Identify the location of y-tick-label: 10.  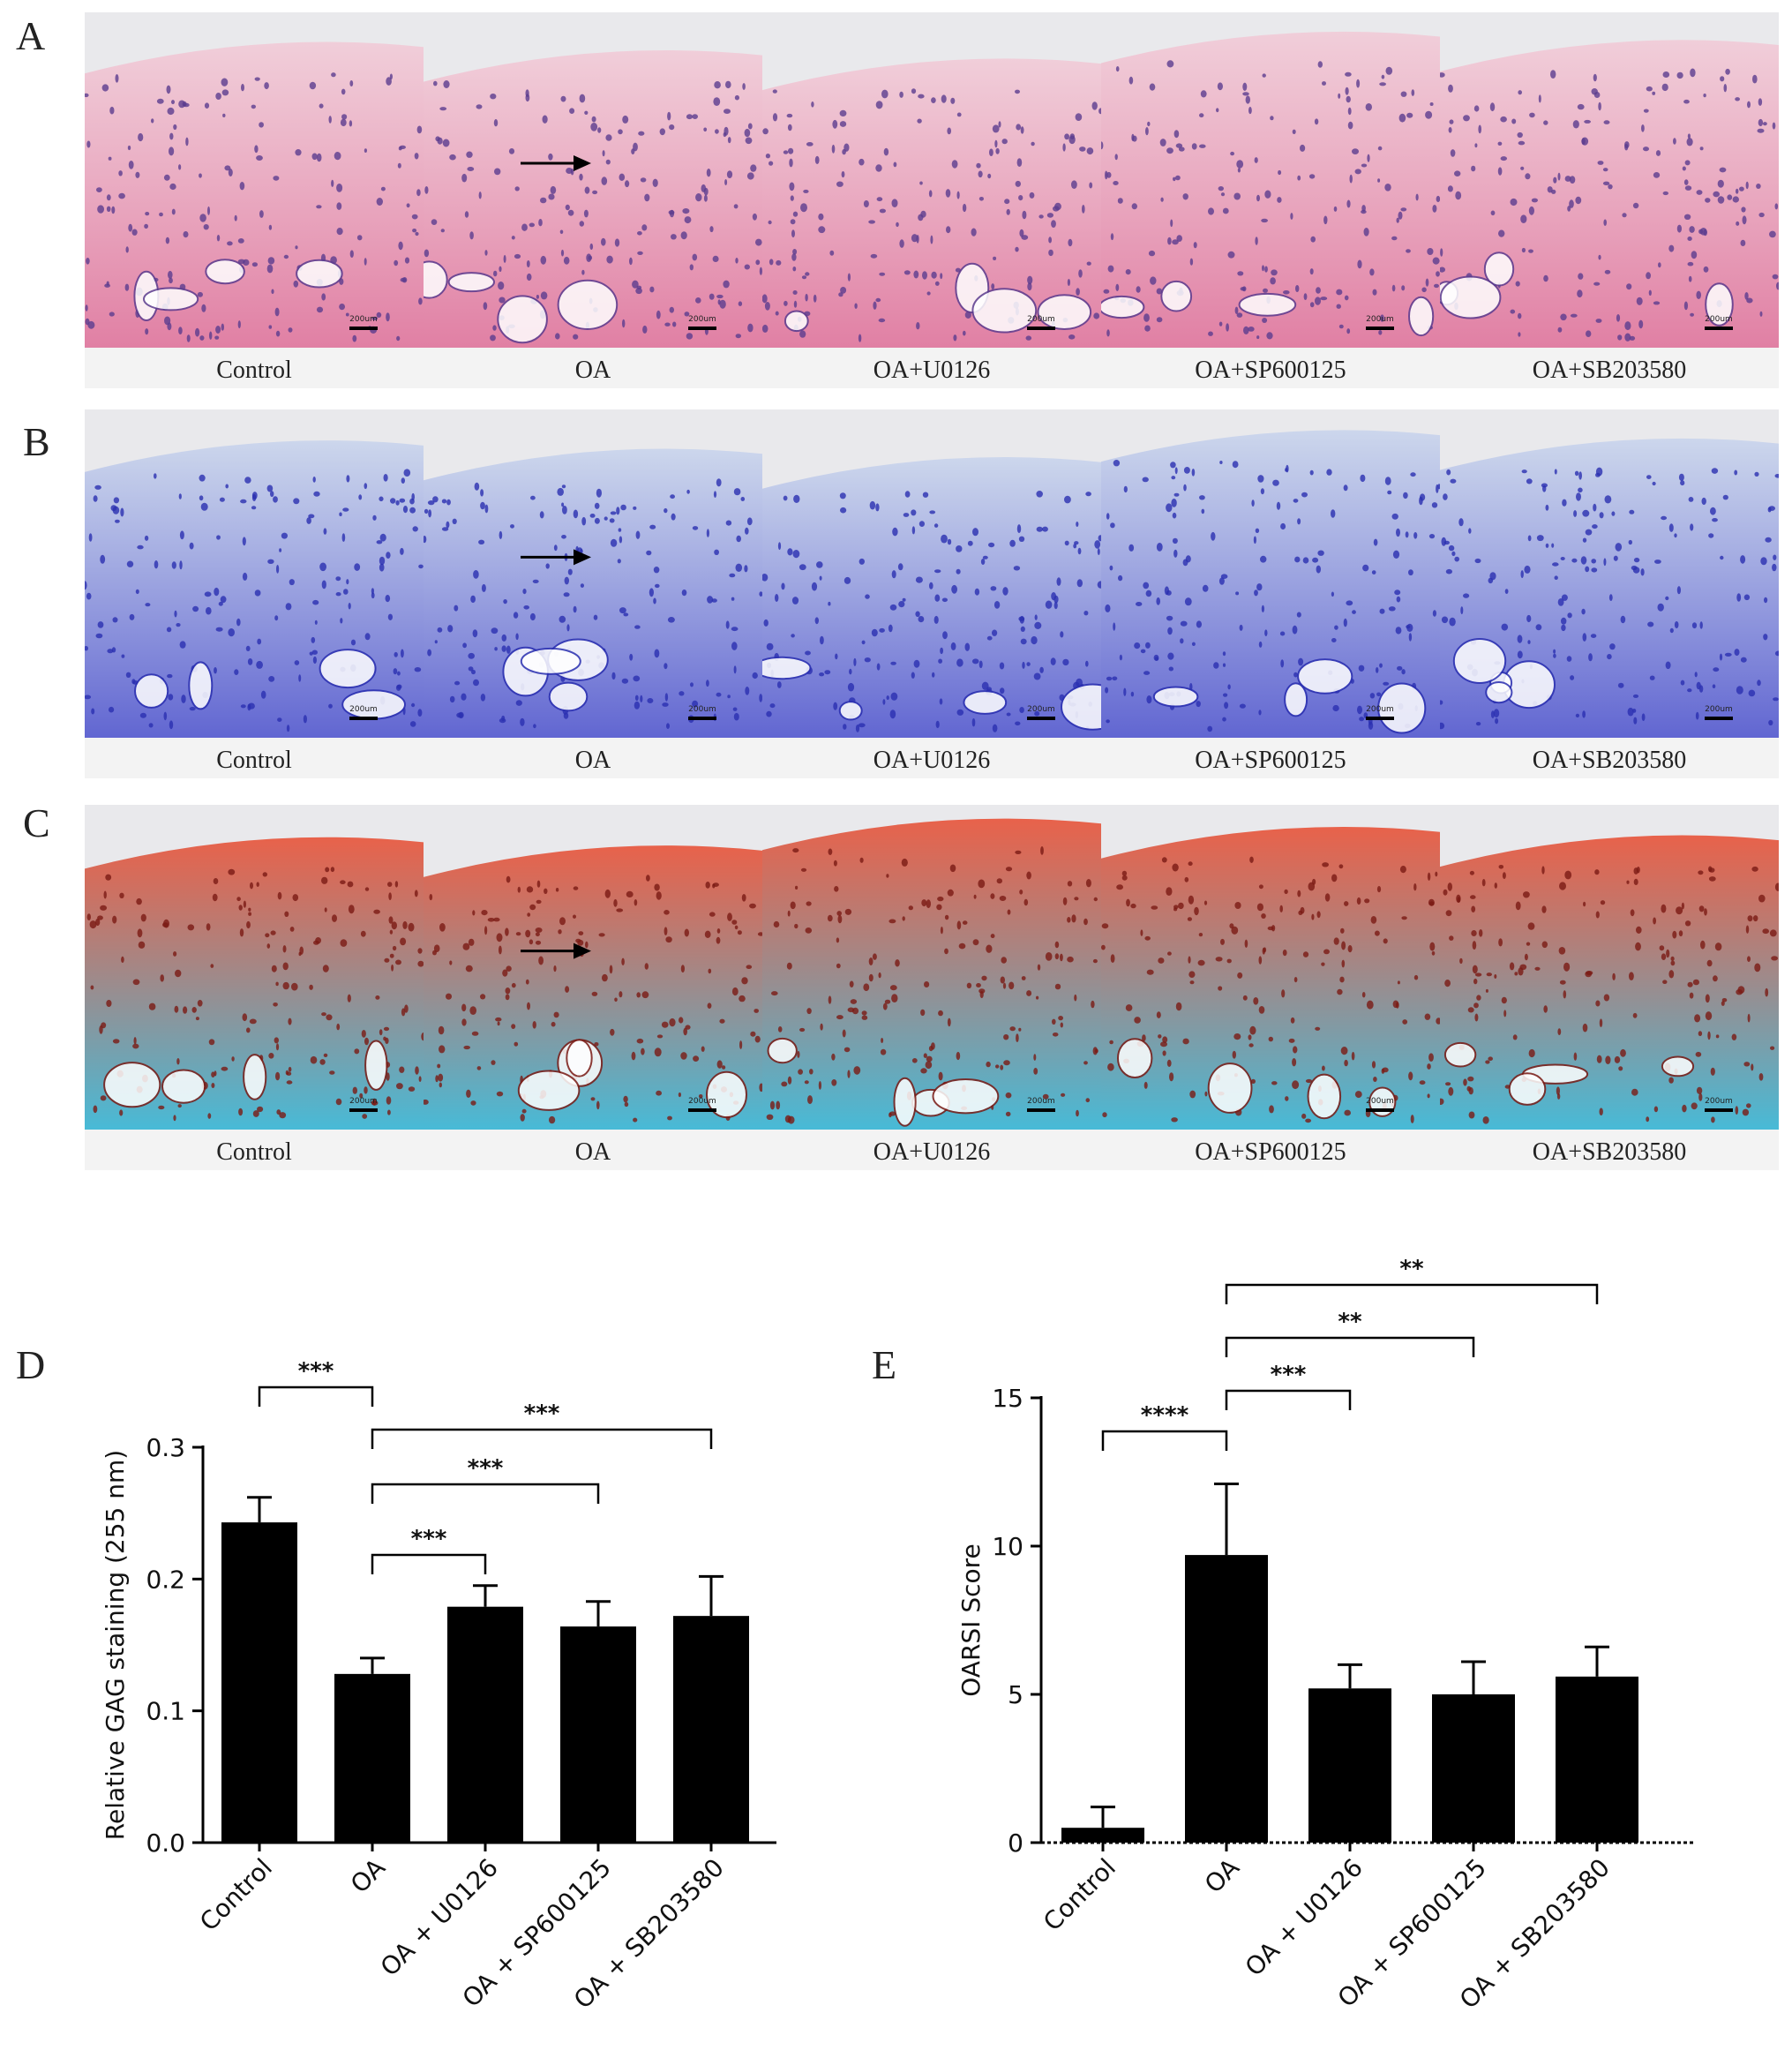
(1007, 1546).